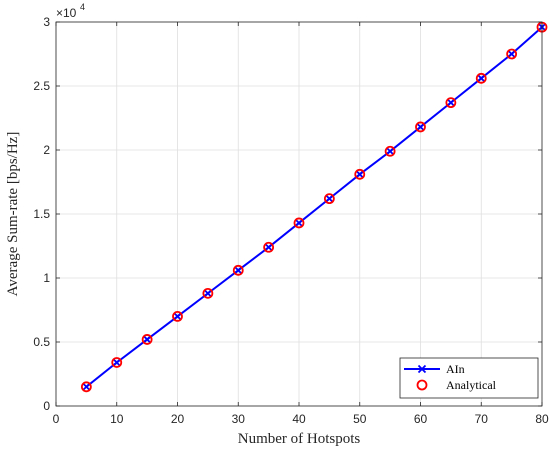  Describe the element at coordinates (56, 419) in the screenshot. I see `x-tick-label: 0` at that location.